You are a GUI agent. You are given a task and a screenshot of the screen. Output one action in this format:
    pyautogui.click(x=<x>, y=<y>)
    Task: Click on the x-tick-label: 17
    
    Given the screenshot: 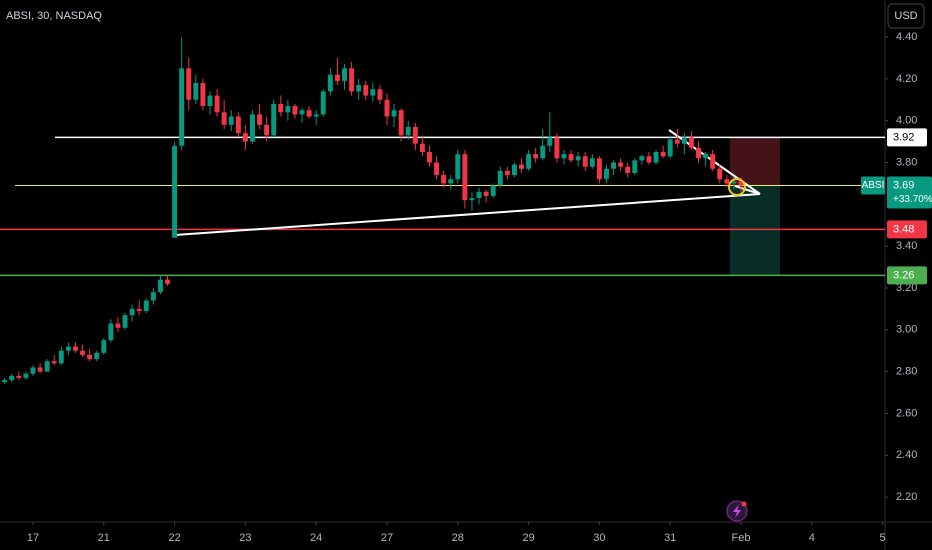 What is the action you would take?
    pyautogui.click(x=33, y=538)
    